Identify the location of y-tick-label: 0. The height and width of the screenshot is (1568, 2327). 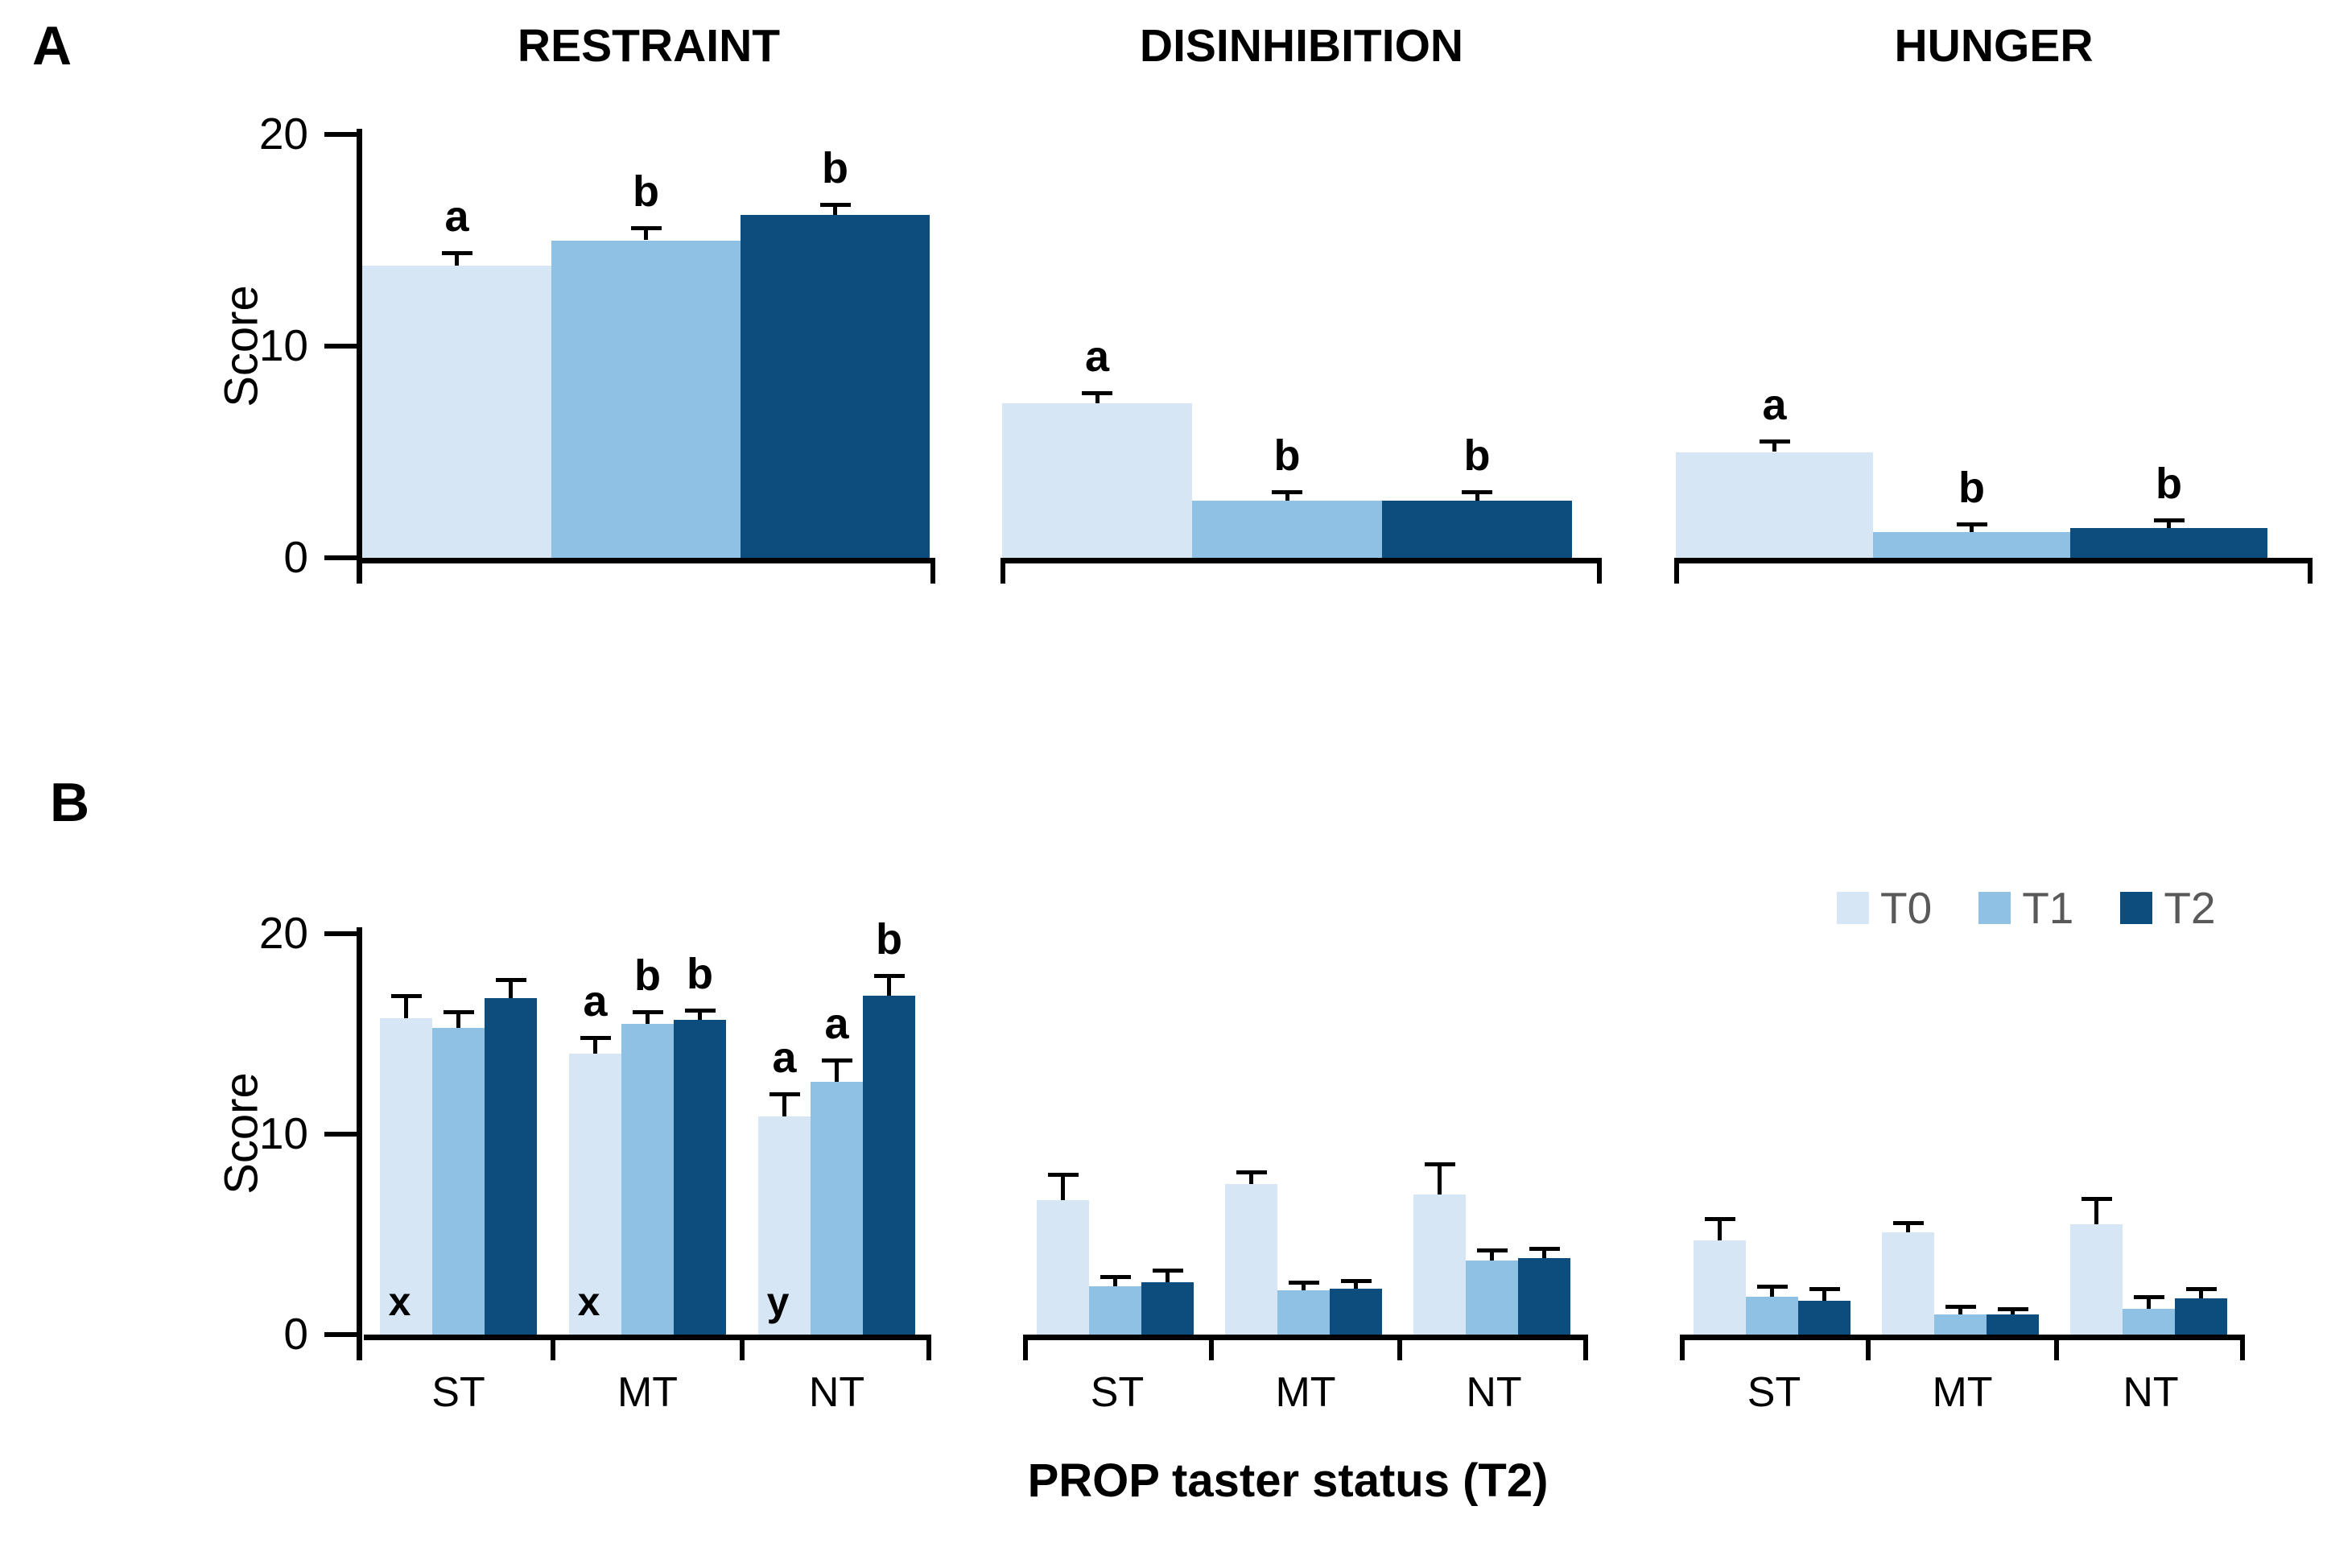
(295, 1334).